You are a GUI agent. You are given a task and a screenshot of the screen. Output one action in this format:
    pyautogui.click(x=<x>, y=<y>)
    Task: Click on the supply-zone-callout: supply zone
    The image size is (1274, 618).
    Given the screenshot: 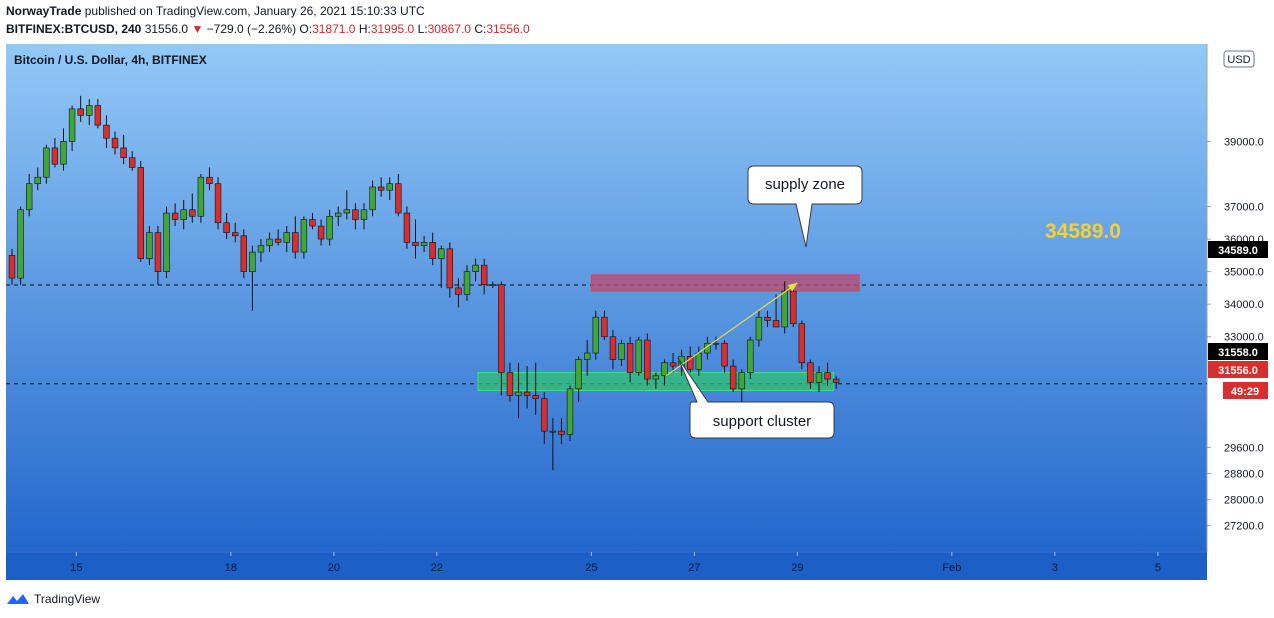 What is the action you would take?
    pyautogui.click(x=805, y=206)
    